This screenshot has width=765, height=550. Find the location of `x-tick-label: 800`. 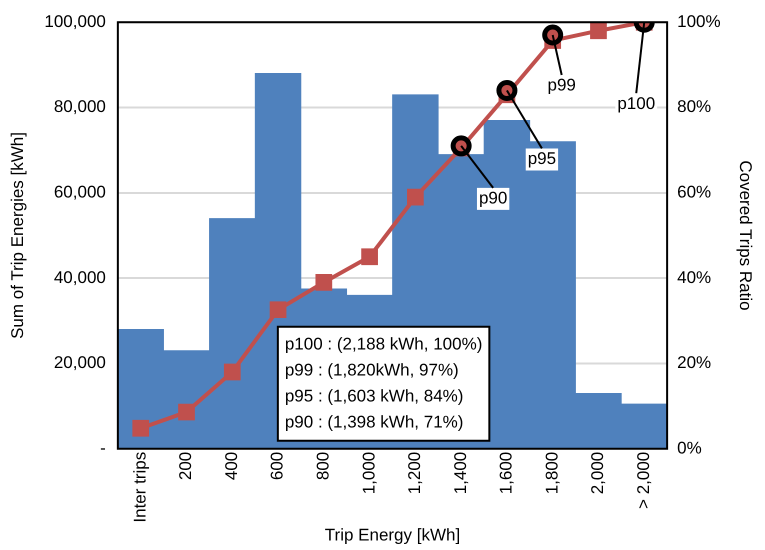

x-tick-label: 800 is located at coordinates (323, 466).